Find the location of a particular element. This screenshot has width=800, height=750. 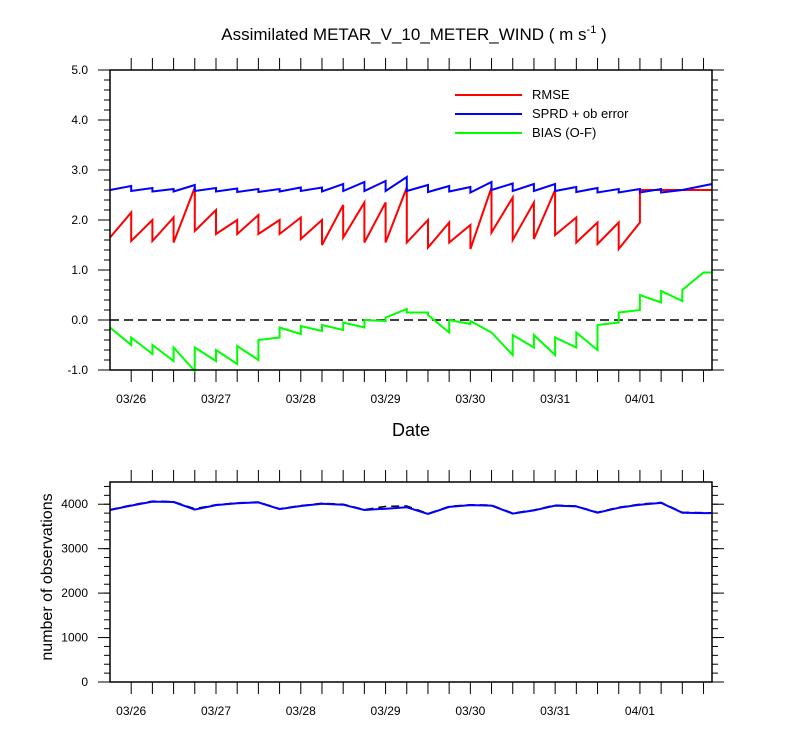

y-tick-label: 1.0 is located at coordinates (79, 270).